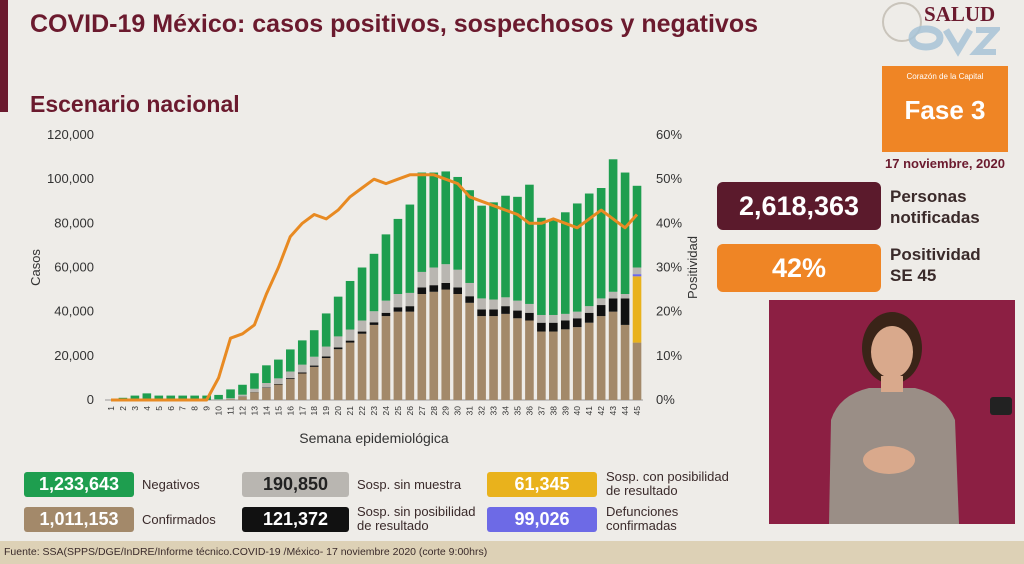  I want to click on legend-con-posibilidad-value: 61,345, so click(542, 484).